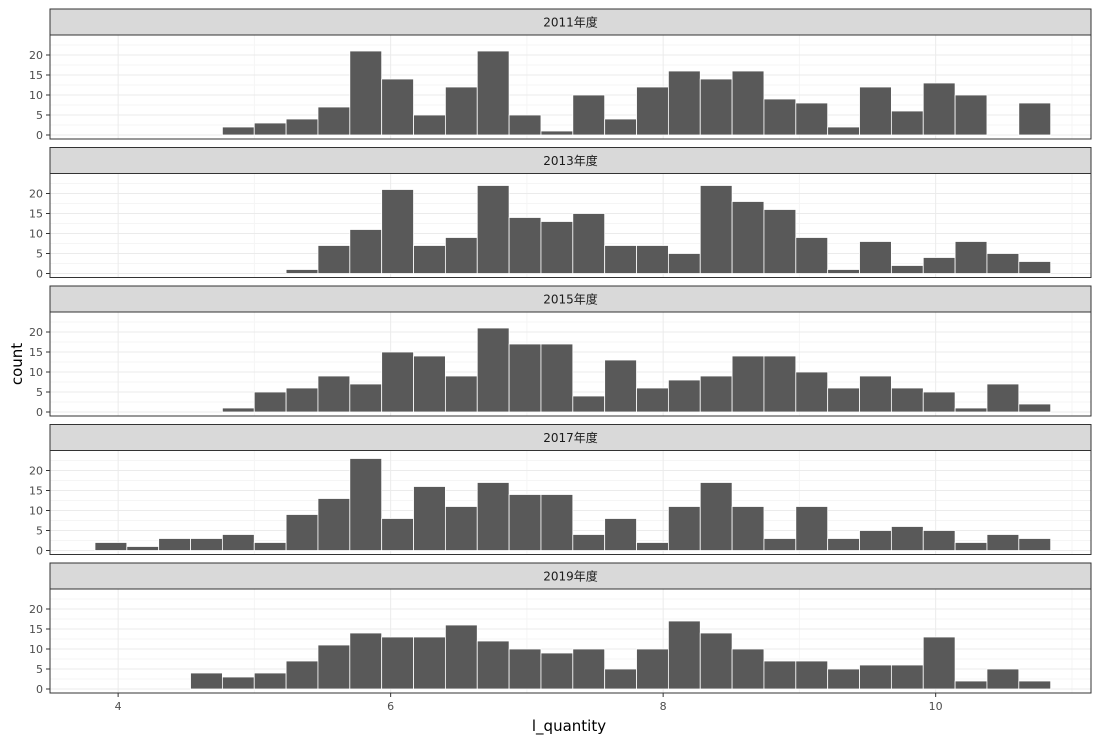 The width and height of the screenshot is (1100, 746). I want to click on facet-strip-label: 2011年度, so click(570, 22).